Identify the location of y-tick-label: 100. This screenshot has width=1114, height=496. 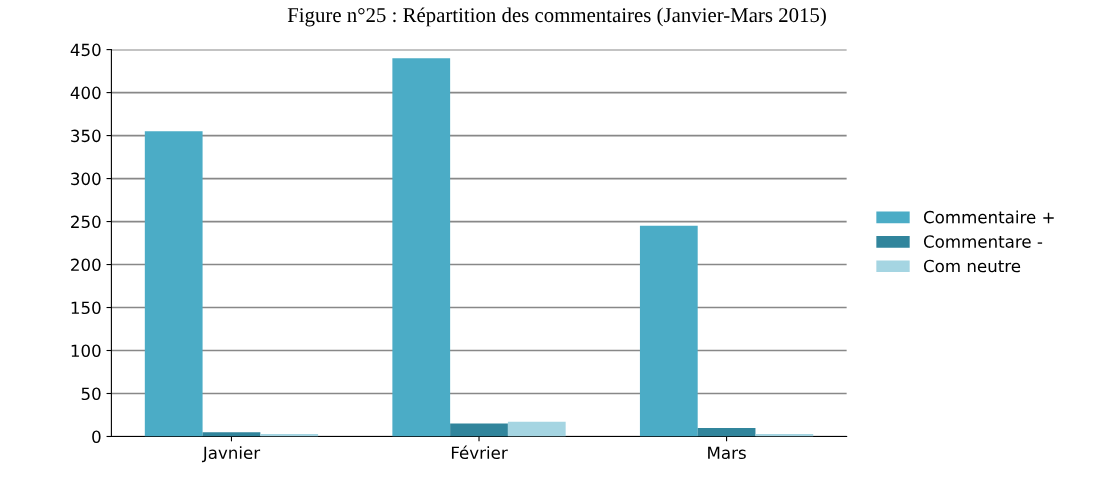
(86, 351).